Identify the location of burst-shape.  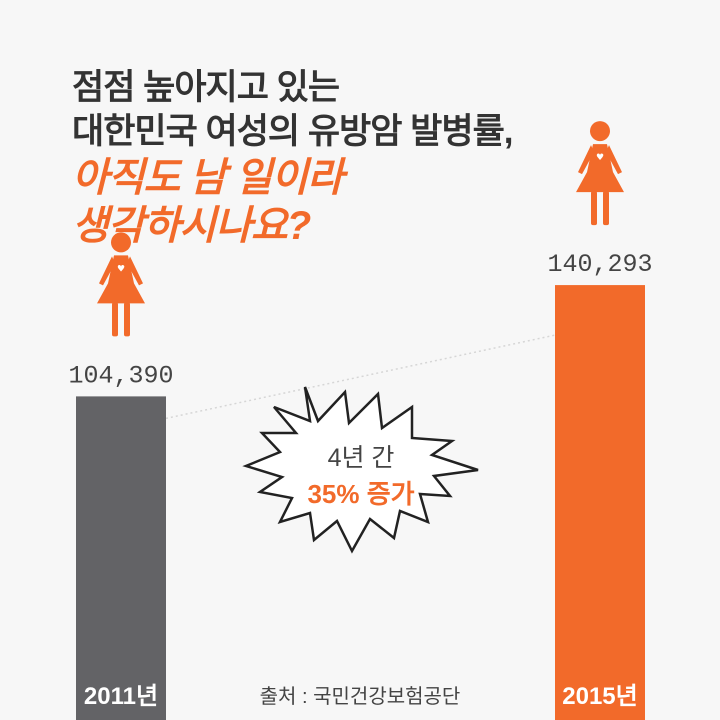
(360, 470).